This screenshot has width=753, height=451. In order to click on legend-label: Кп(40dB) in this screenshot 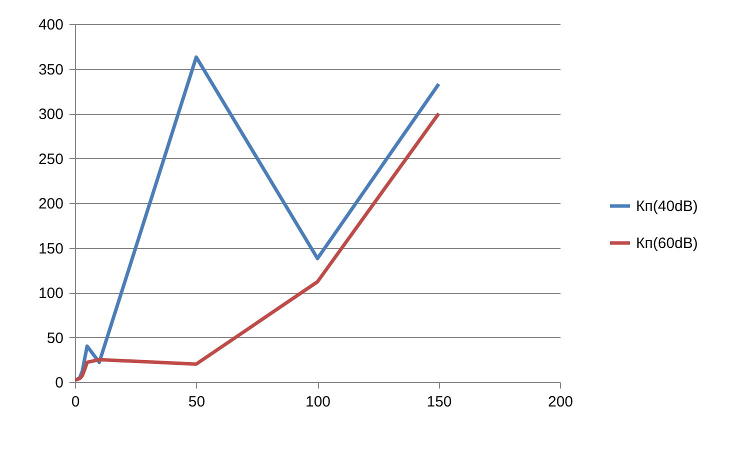, I will do `click(667, 206)`.